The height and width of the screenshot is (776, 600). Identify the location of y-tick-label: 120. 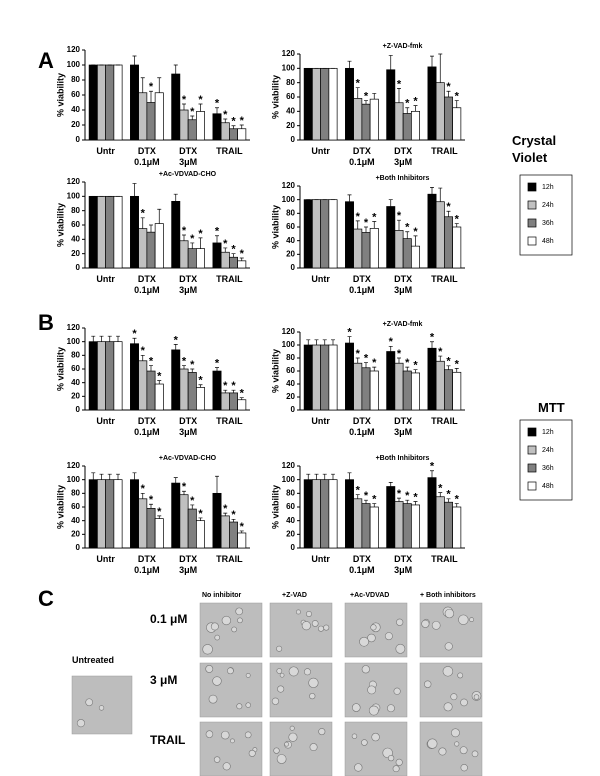
(289, 53).